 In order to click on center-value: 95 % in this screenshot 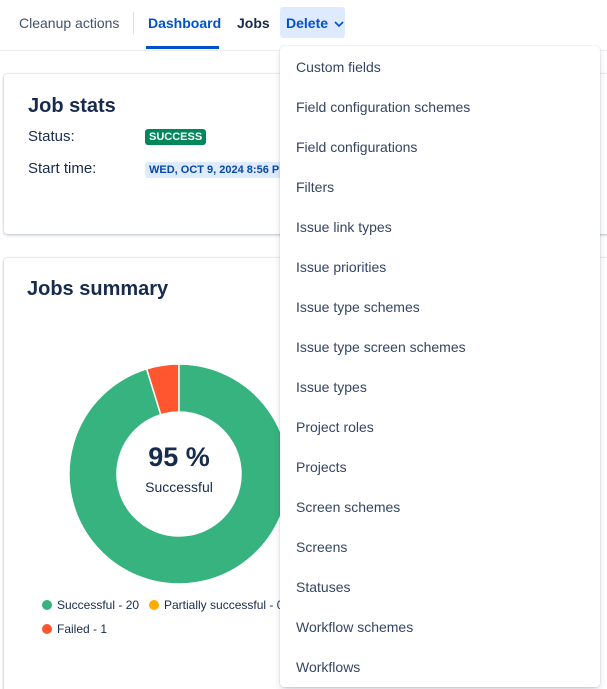, I will do `click(179, 457)`.